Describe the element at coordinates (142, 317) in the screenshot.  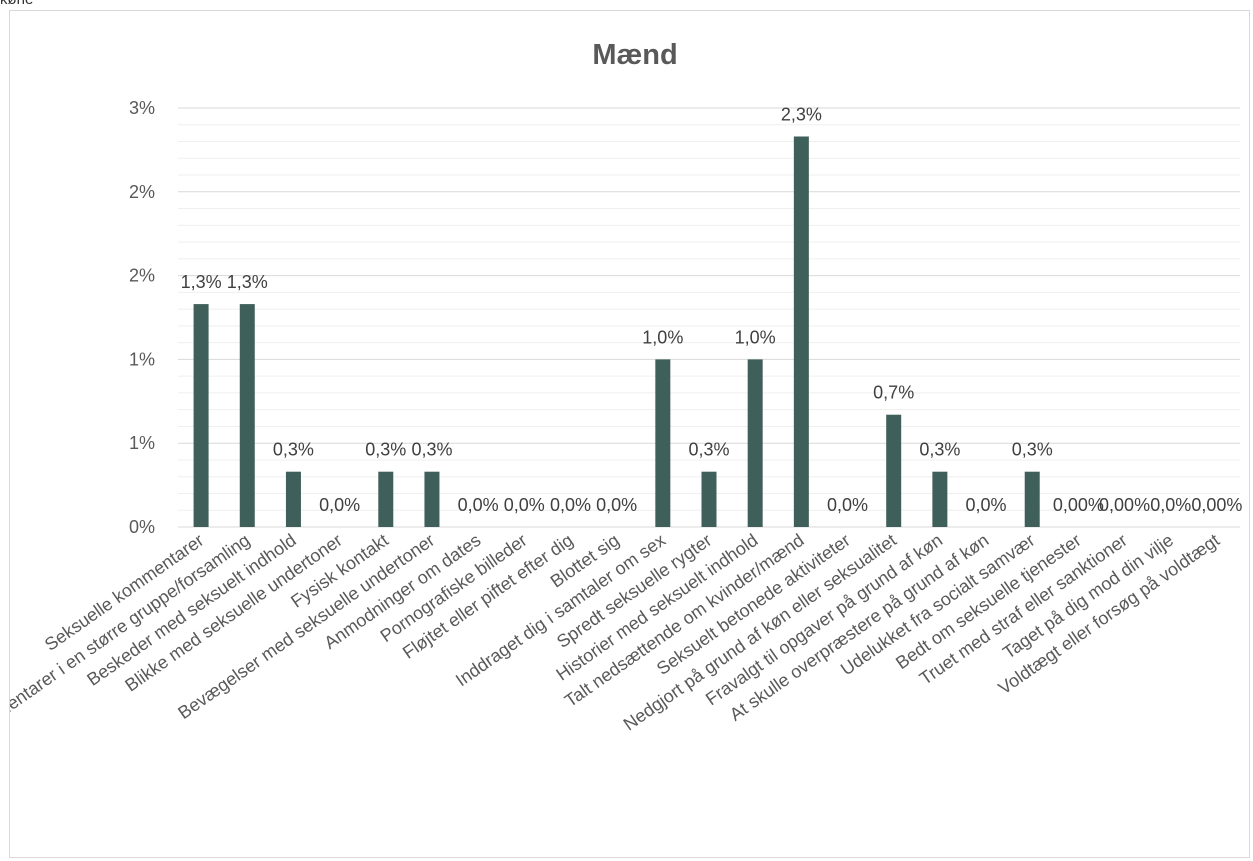
I see `y-axis-ticks: 0% 1% 1% 2% 2% 3%` at that location.